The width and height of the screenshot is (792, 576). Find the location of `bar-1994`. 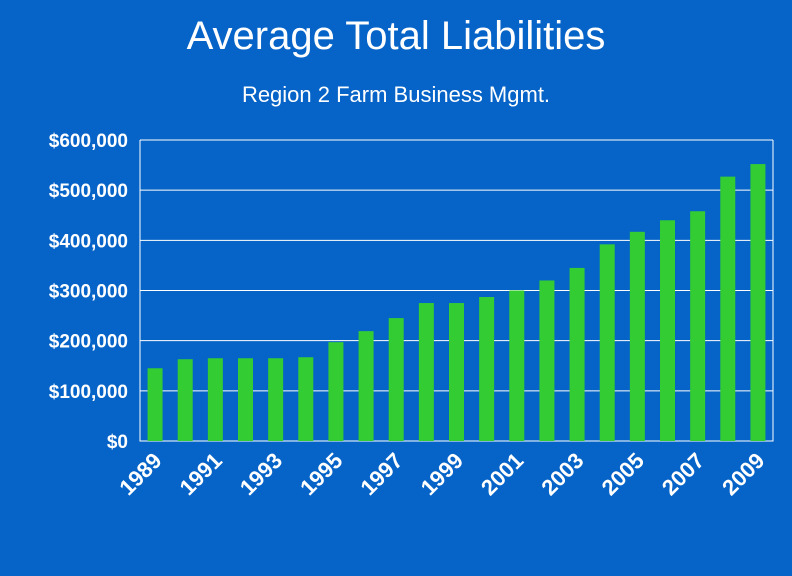

bar-1994 is located at coordinates (306, 399).